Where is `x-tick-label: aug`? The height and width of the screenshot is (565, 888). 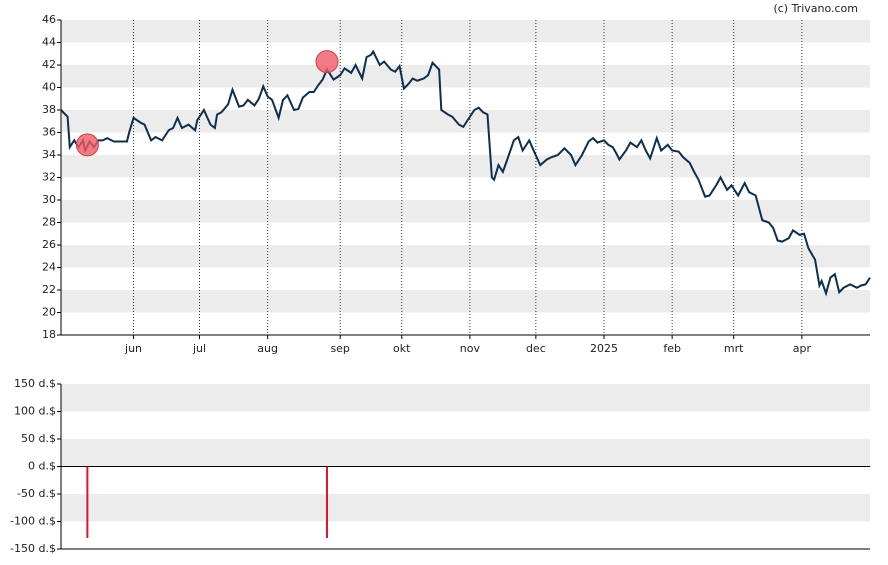 x-tick-label: aug is located at coordinates (267, 348).